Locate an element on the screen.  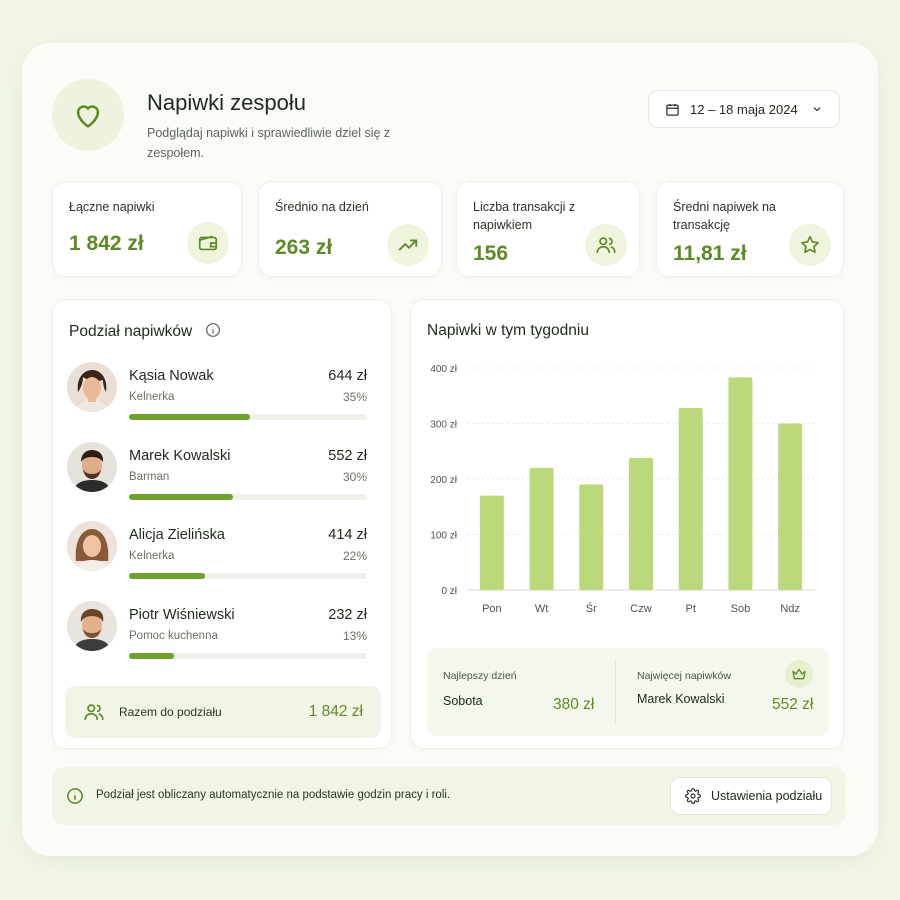
app-logo is located at coordinates (88, 115).